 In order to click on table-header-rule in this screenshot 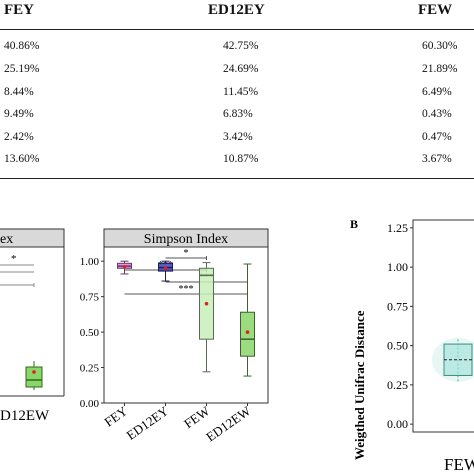, I will do `click(237, 29)`.